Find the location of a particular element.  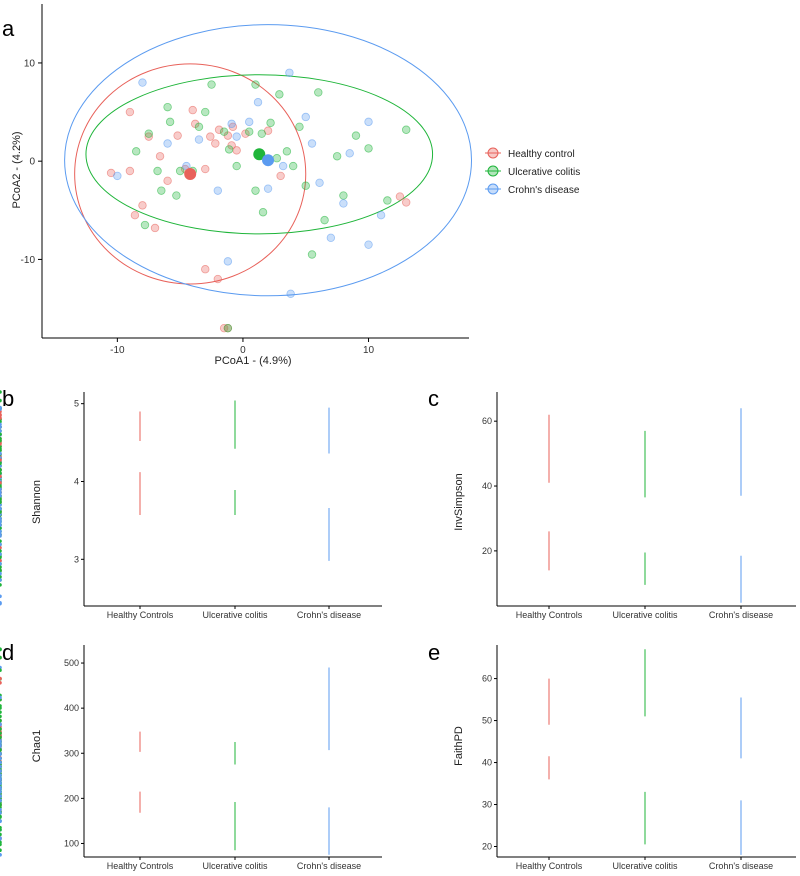

shannon-x-tick-cd: Crohn's disease is located at coordinates (329, 615).